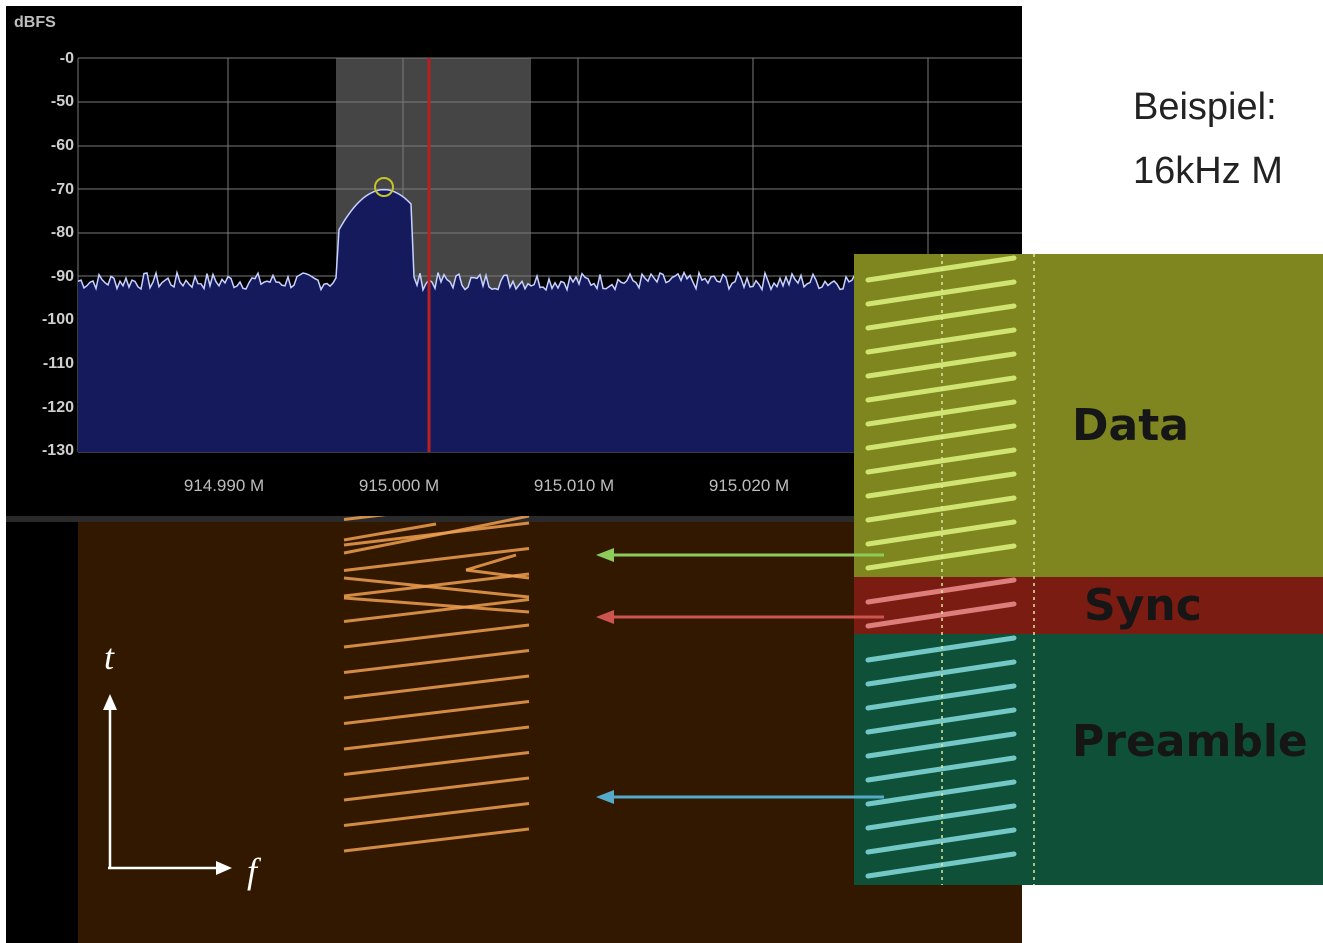 The height and width of the screenshot is (943, 1323). Describe the element at coordinates (574, 485) in the screenshot. I see `x-tick-label: 915.010 M` at that location.